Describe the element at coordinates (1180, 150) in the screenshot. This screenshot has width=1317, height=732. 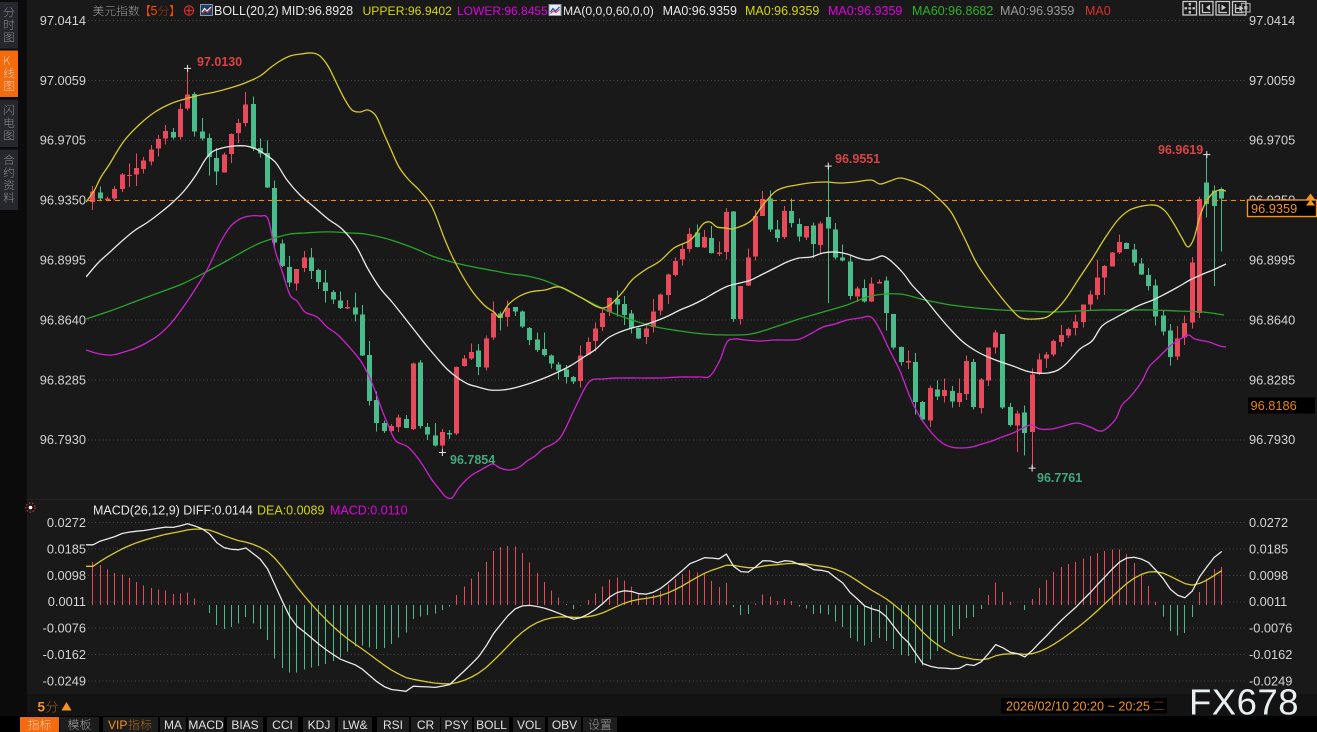
I see `svg-text: 96.9619` at that location.